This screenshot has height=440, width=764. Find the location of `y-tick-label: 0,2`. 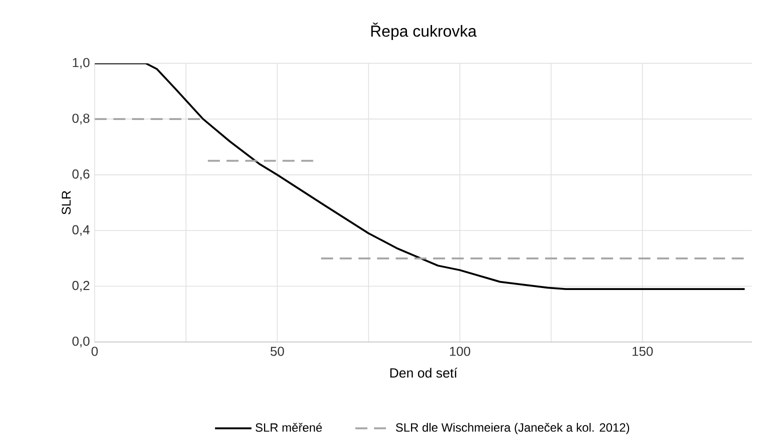

y-tick-label: 0,2 is located at coordinates (81, 286).